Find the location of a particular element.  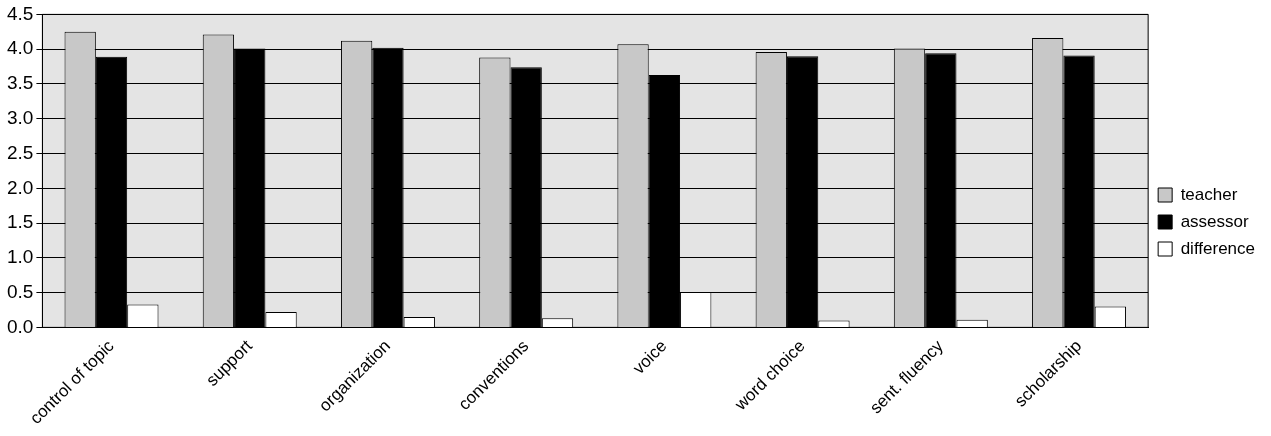

y-tick-label: 1.5 is located at coordinates (20, 222).